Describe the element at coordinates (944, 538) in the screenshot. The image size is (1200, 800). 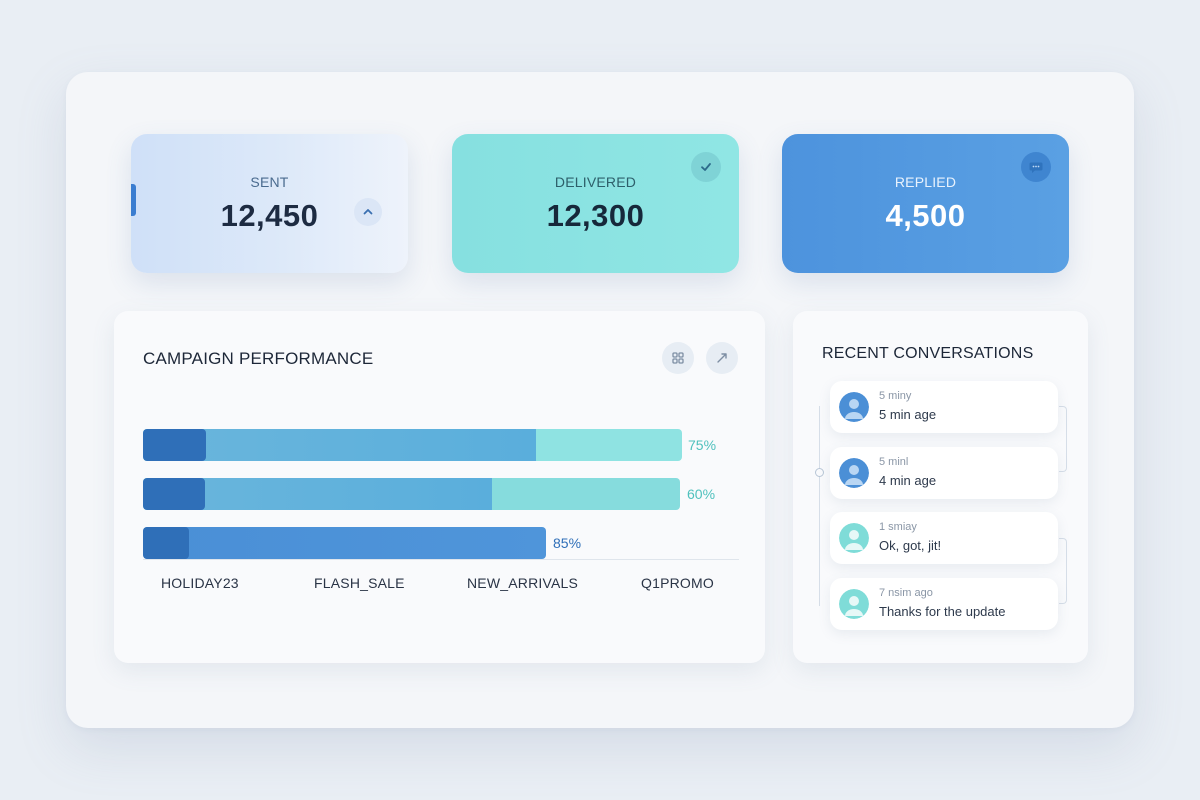
I see `conversation-item: 1 smiay Ok, got, jit!` at that location.